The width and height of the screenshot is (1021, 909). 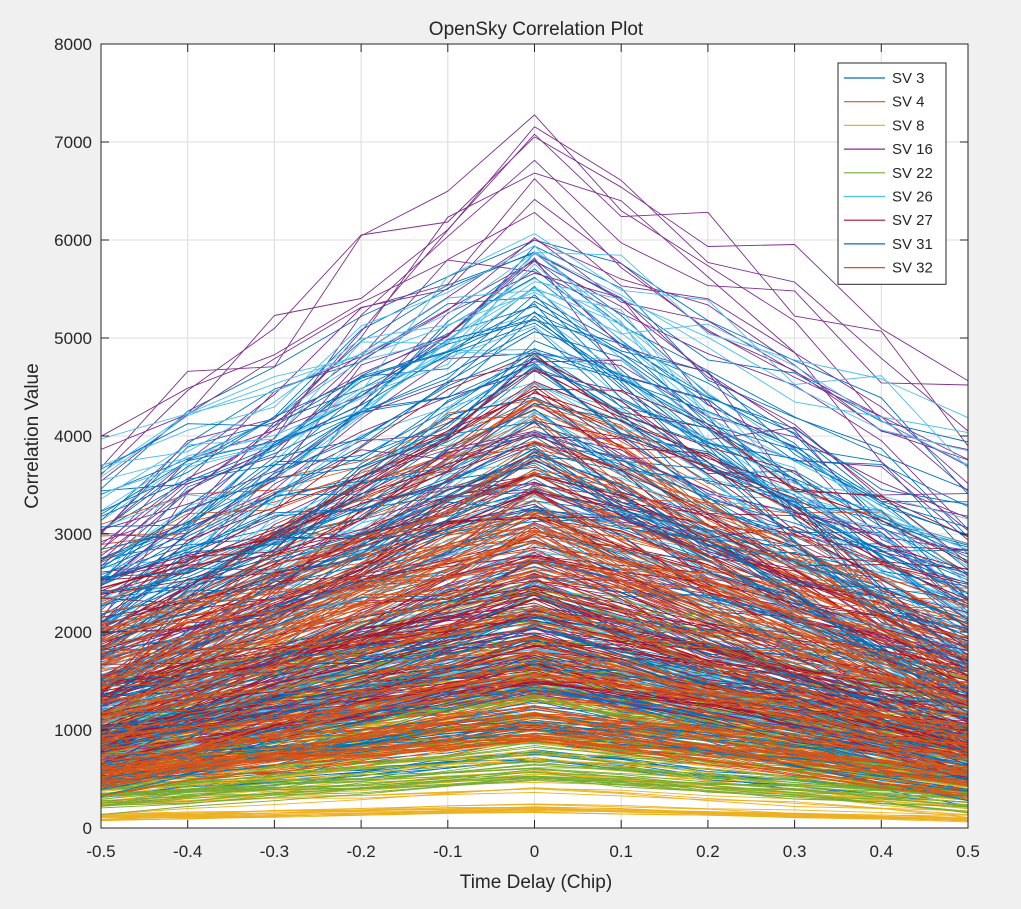 What do you see at coordinates (73, 338) in the screenshot?
I see `y-tick-label: 5000` at bounding box center [73, 338].